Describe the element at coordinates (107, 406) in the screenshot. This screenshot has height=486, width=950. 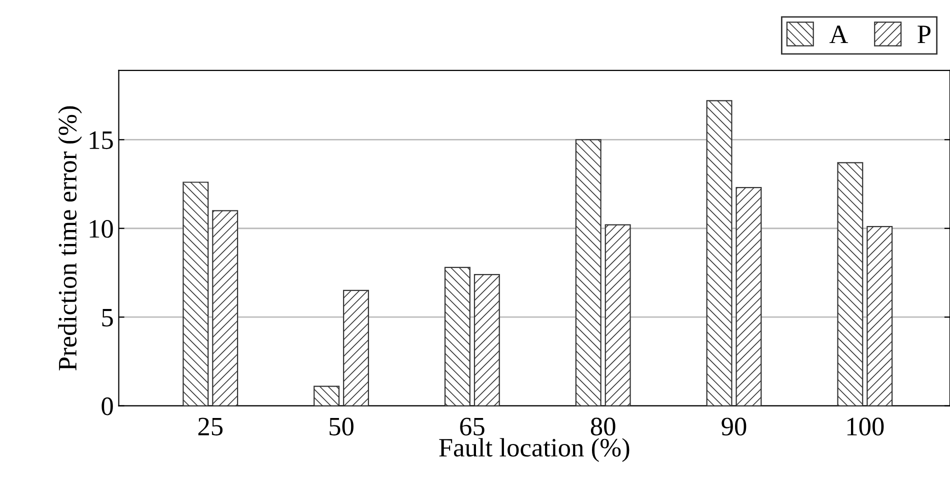
I see `y-tick-label: 0` at that location.